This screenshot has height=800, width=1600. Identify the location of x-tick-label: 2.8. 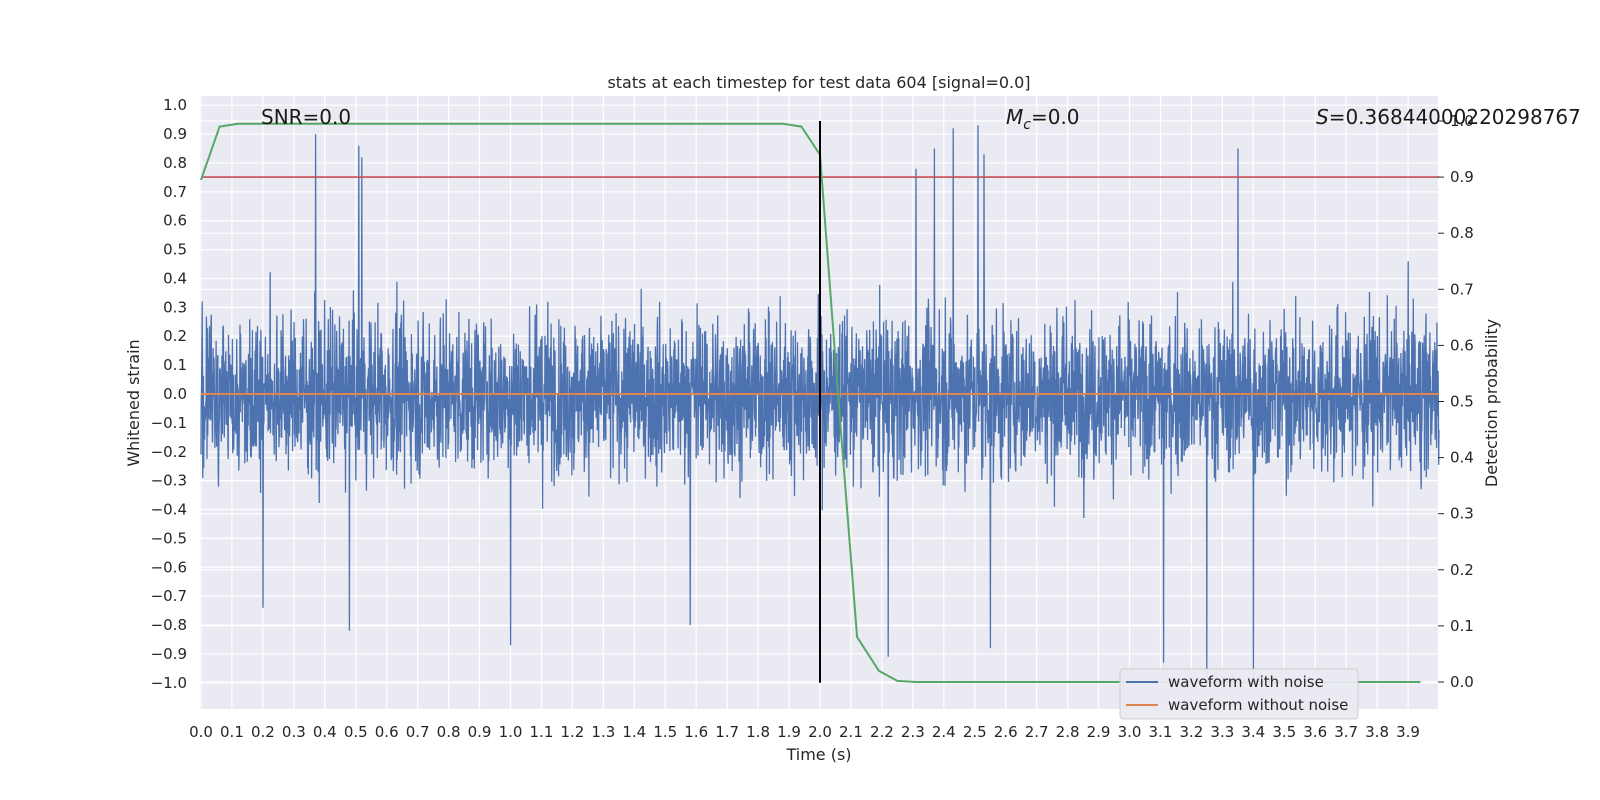
(1068, 732).